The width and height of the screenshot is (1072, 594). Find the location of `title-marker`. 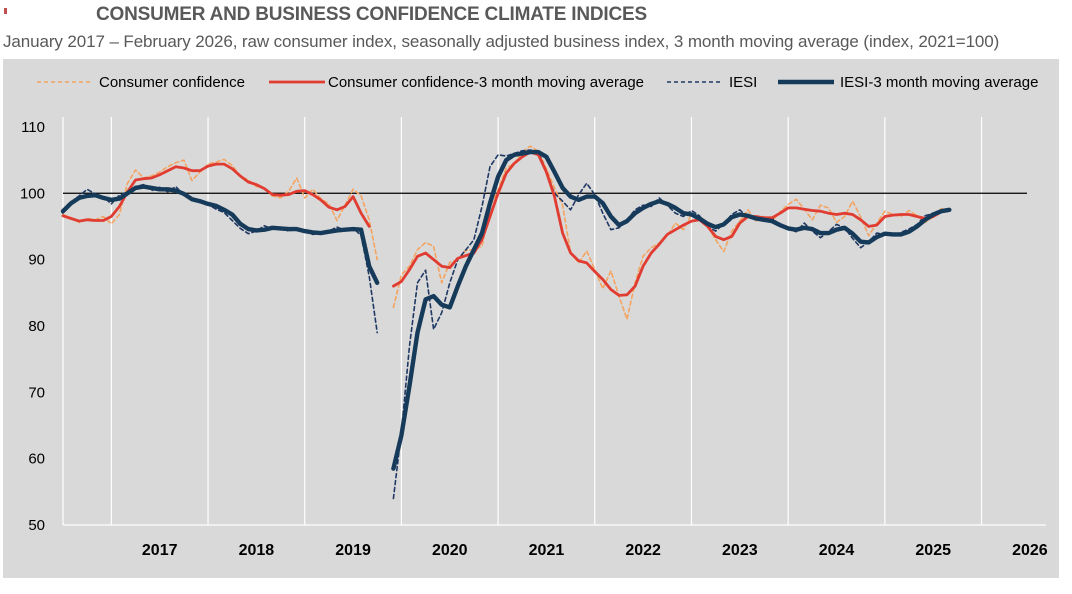

title-marker is located at coordinates (5, 11).